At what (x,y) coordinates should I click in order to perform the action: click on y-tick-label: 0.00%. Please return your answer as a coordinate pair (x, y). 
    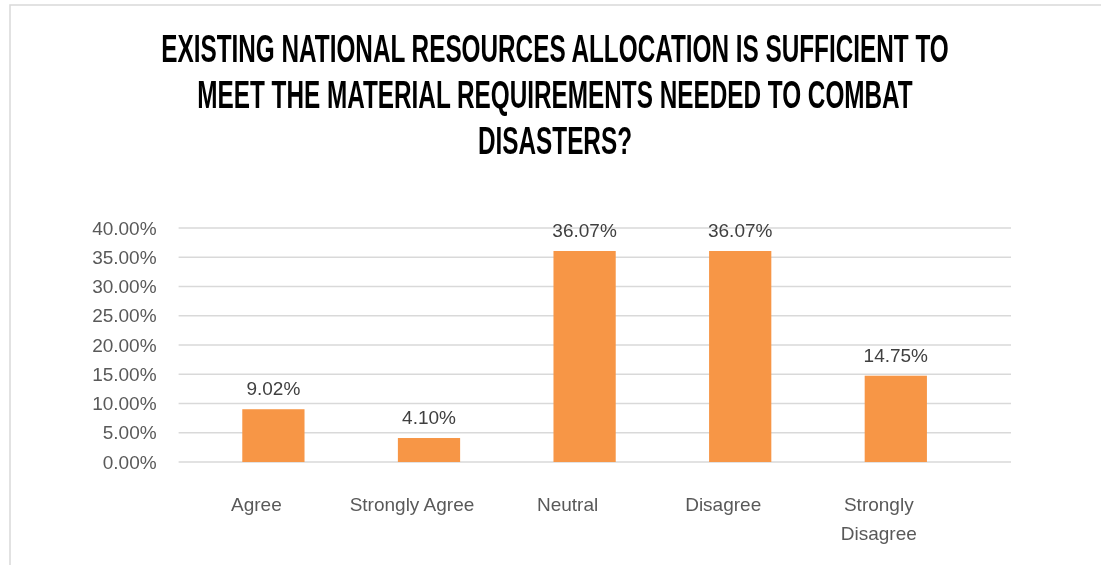
    Looking at the image, I should click on (129, 462).